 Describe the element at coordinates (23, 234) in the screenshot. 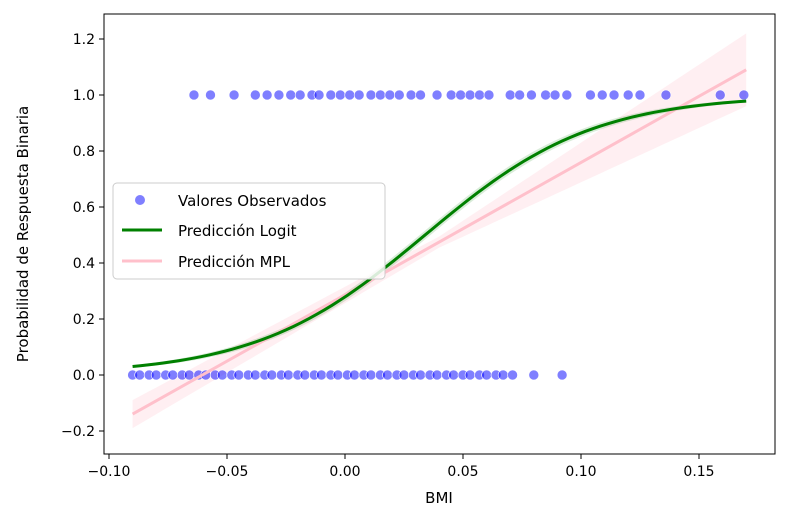

I see `y-axis-label: Probabilidad de Respuesta Binaria` at that location.